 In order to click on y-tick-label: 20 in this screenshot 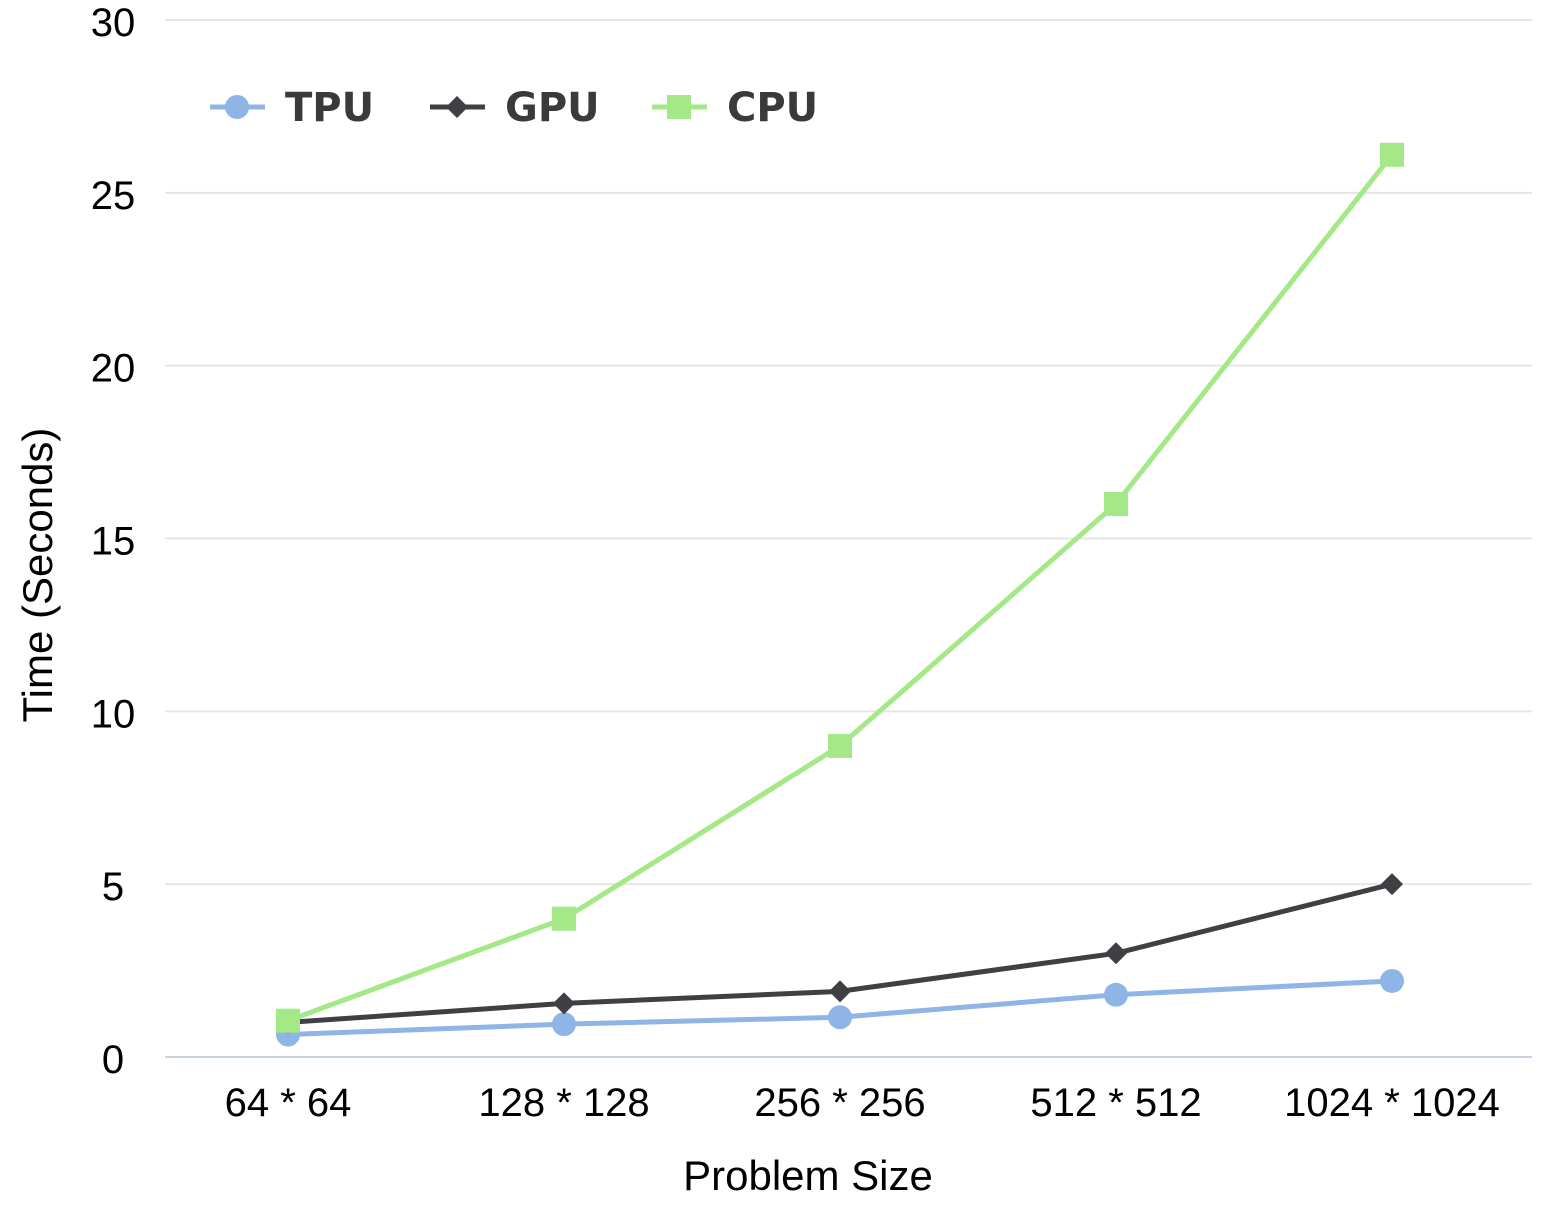, I will do `click(113, 369)`.